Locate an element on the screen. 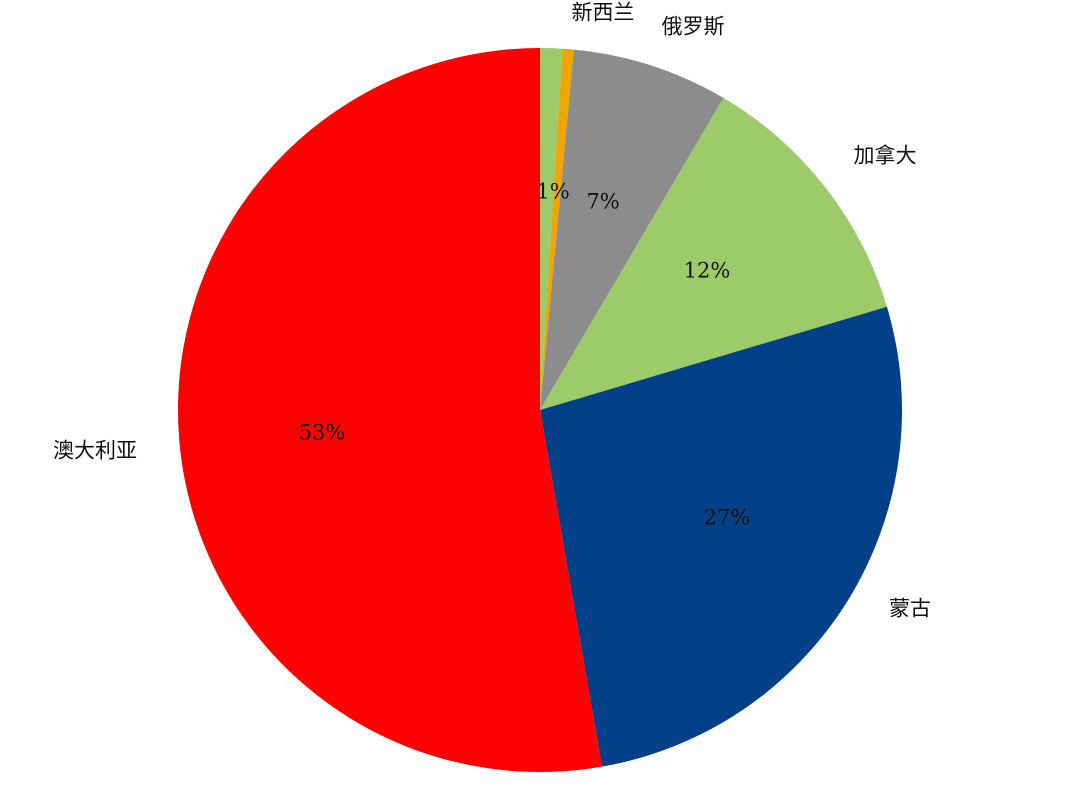  slice-value-label: 1% is located at coordinates (552, 192).